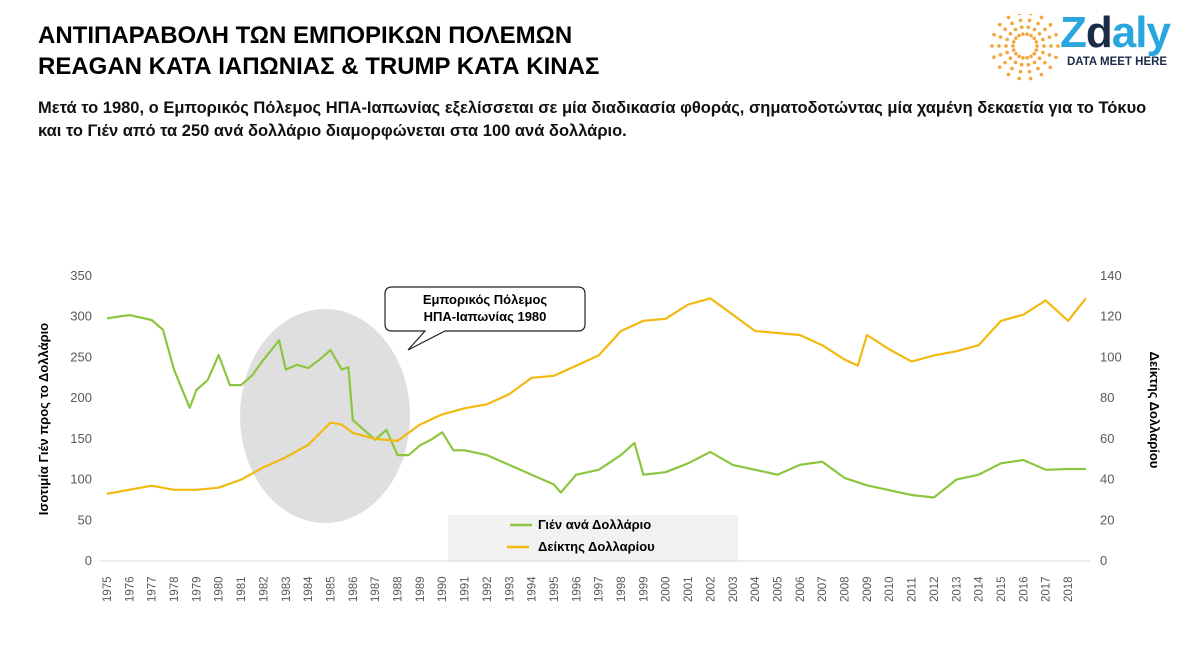 This screenshot has height=672, width=1200. Describe the element at coordinates (957, 589) in the screenshot. I see `x-tick-label: 2013` at that location.